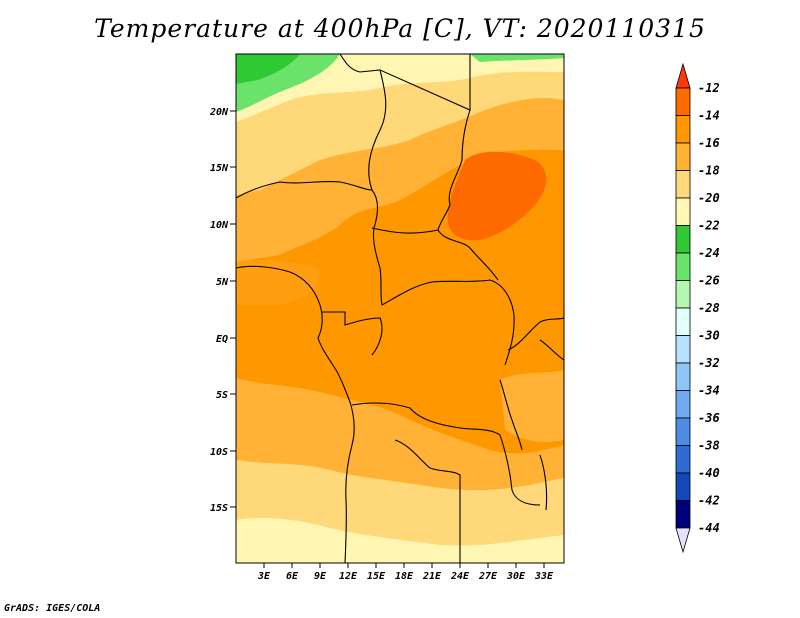 Image resolution: width=800 pixels, height=618 pixels. What do you see at coordinates (709, 226) in the screenshot?
I see `colorbar-label: -22` at bounding box center [709, 226].